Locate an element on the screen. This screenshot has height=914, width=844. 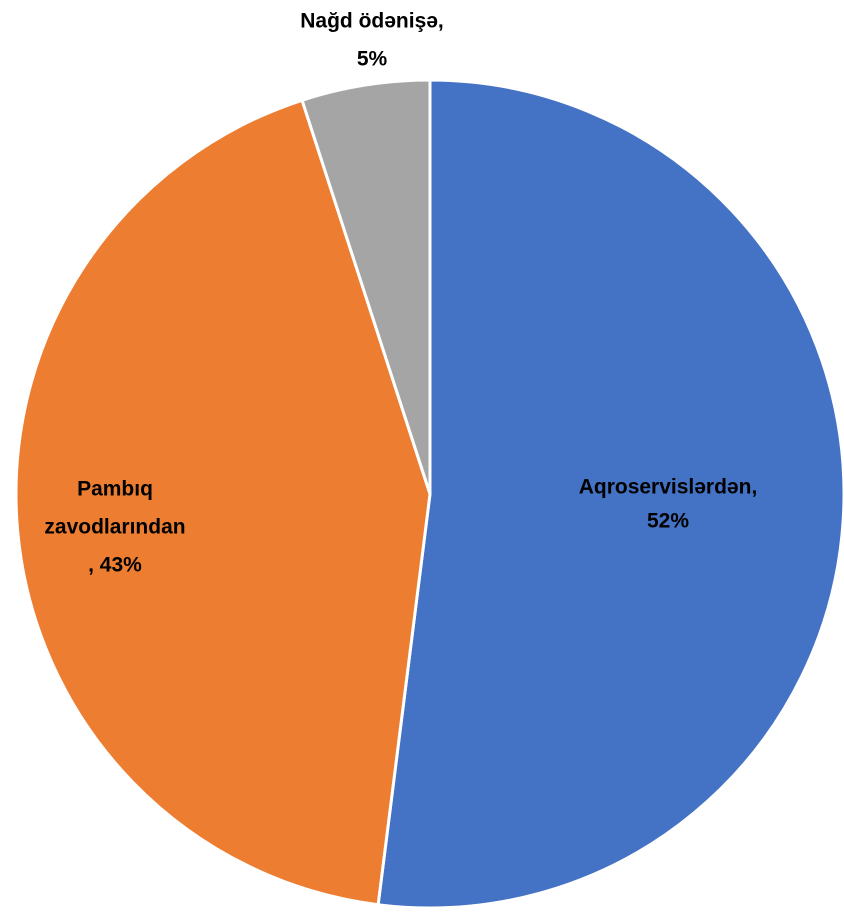
data-label: zavodlarından is located at coordinates (114, 527).